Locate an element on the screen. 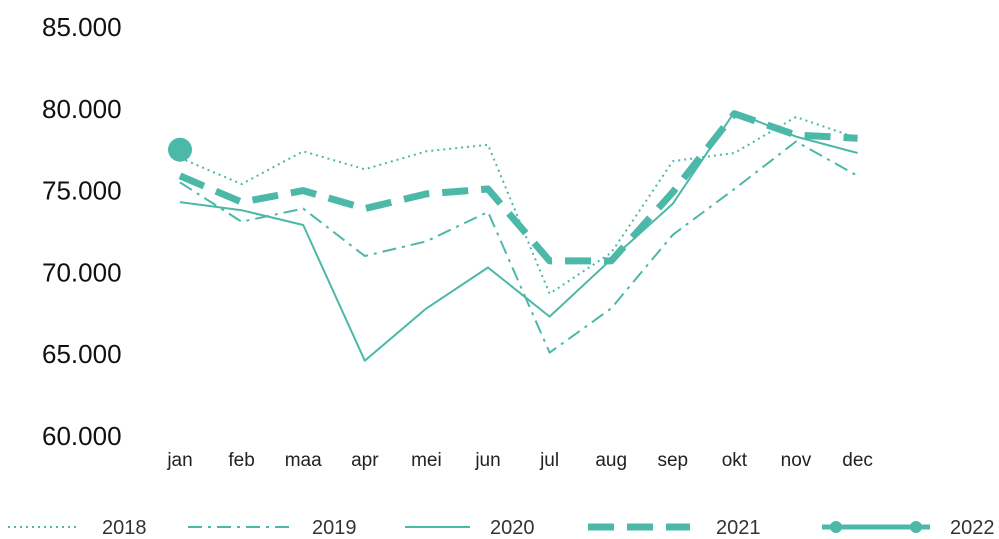 This screenshot has width=999, height=539. x-tick-label: apr is located at coordinates (365, 460).